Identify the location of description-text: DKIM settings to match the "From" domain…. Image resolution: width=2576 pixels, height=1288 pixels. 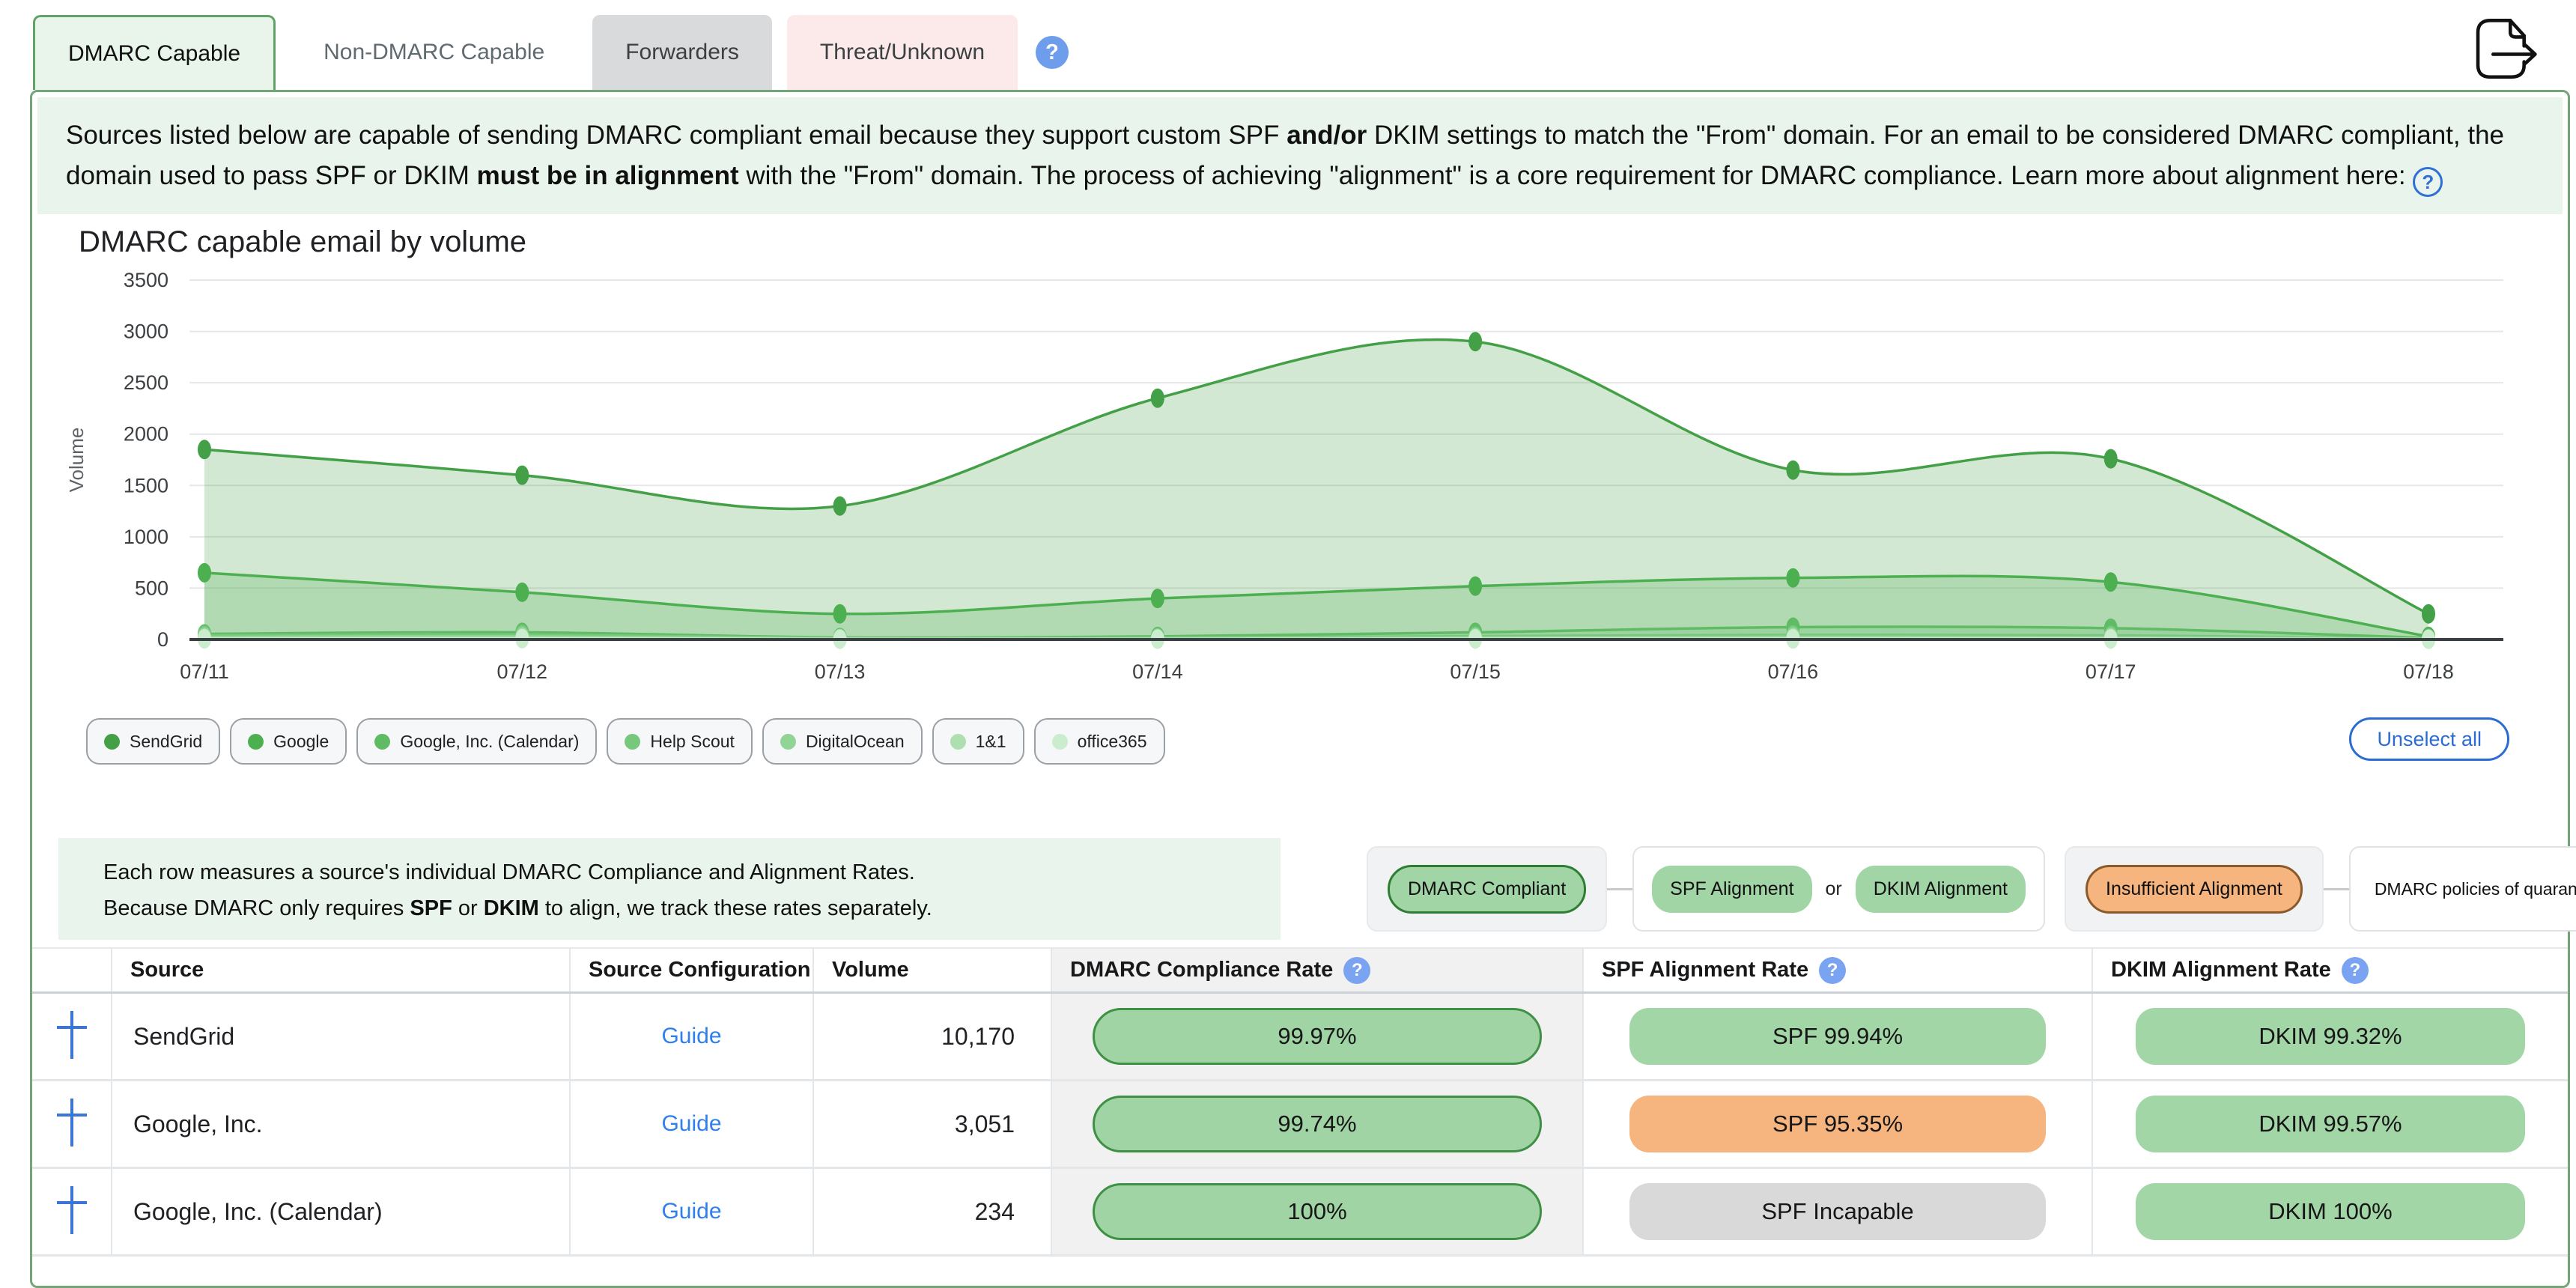
(1285, 155).